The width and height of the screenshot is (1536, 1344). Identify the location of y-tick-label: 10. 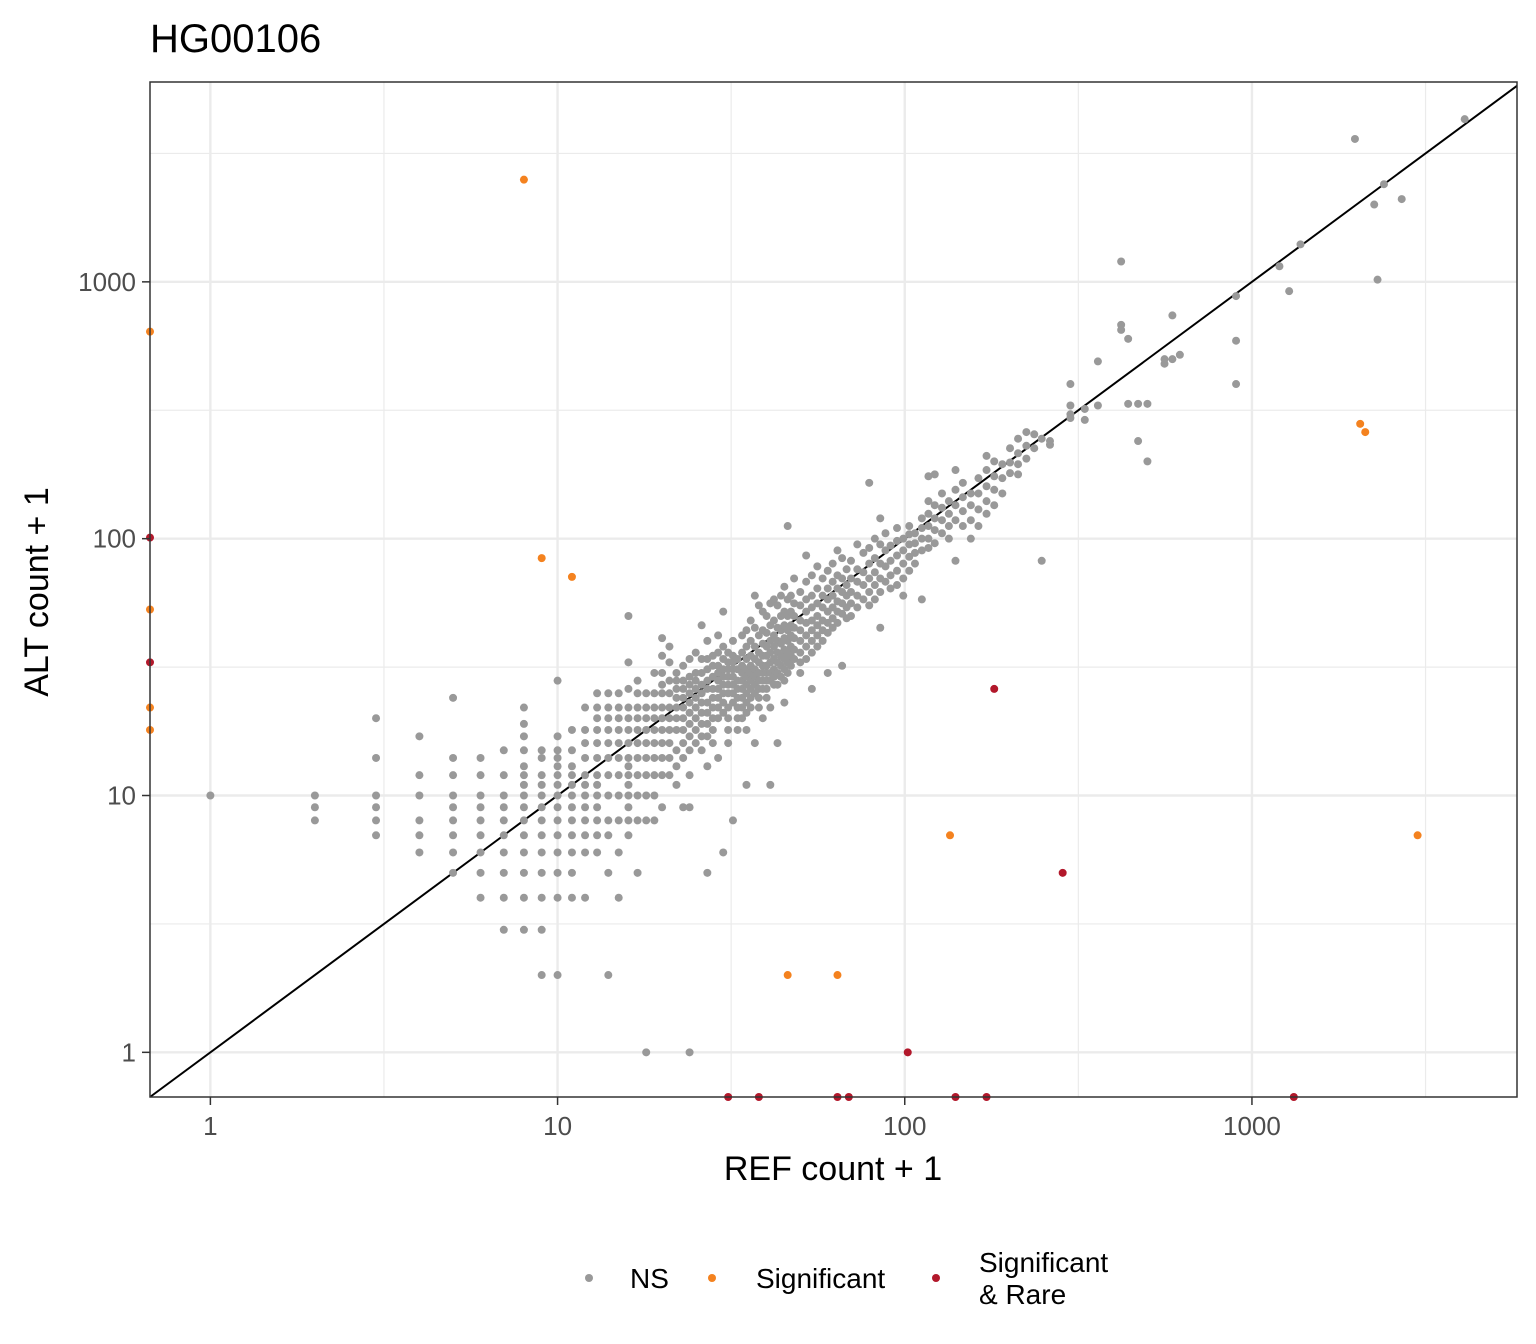
(121, 796).